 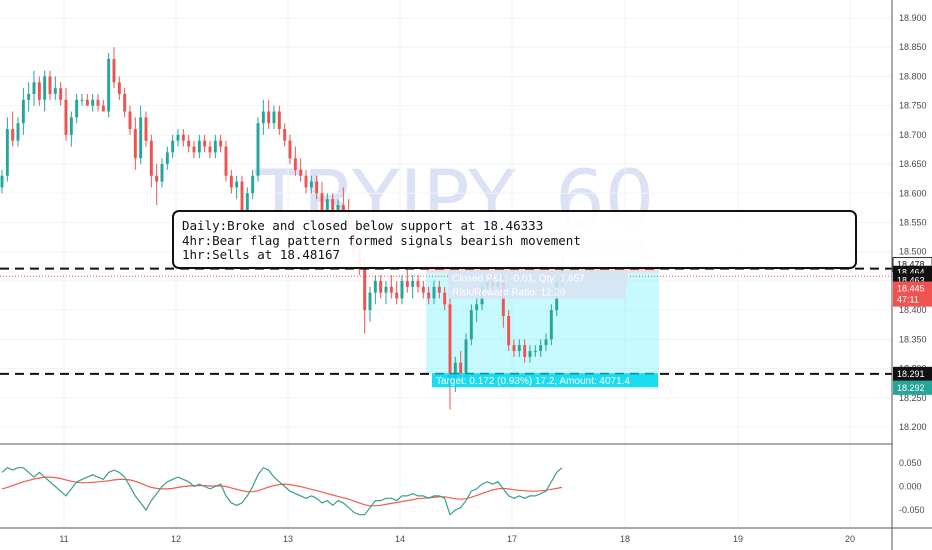 I want to click on price-badge-label: 47:11, so click(x=908, y=300).